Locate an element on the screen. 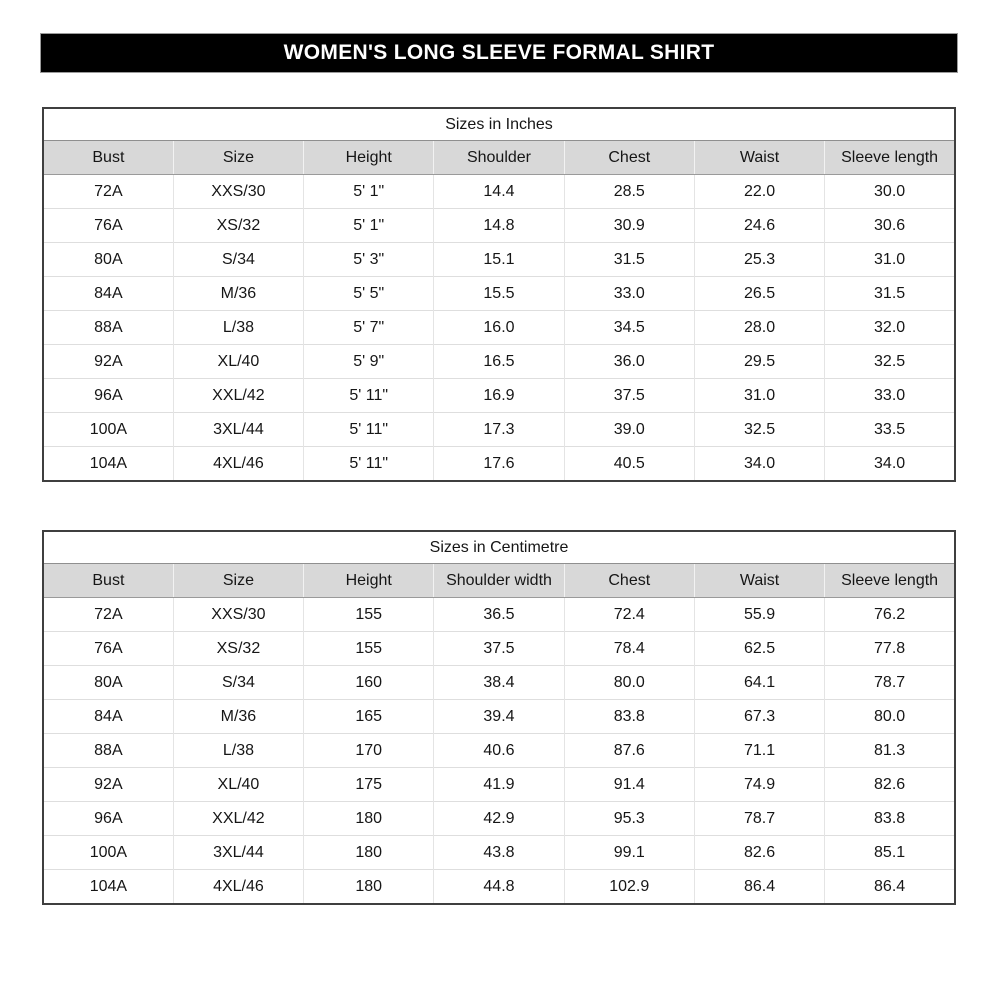  table-cell: XL/40 is located at coordinates (238, 784).